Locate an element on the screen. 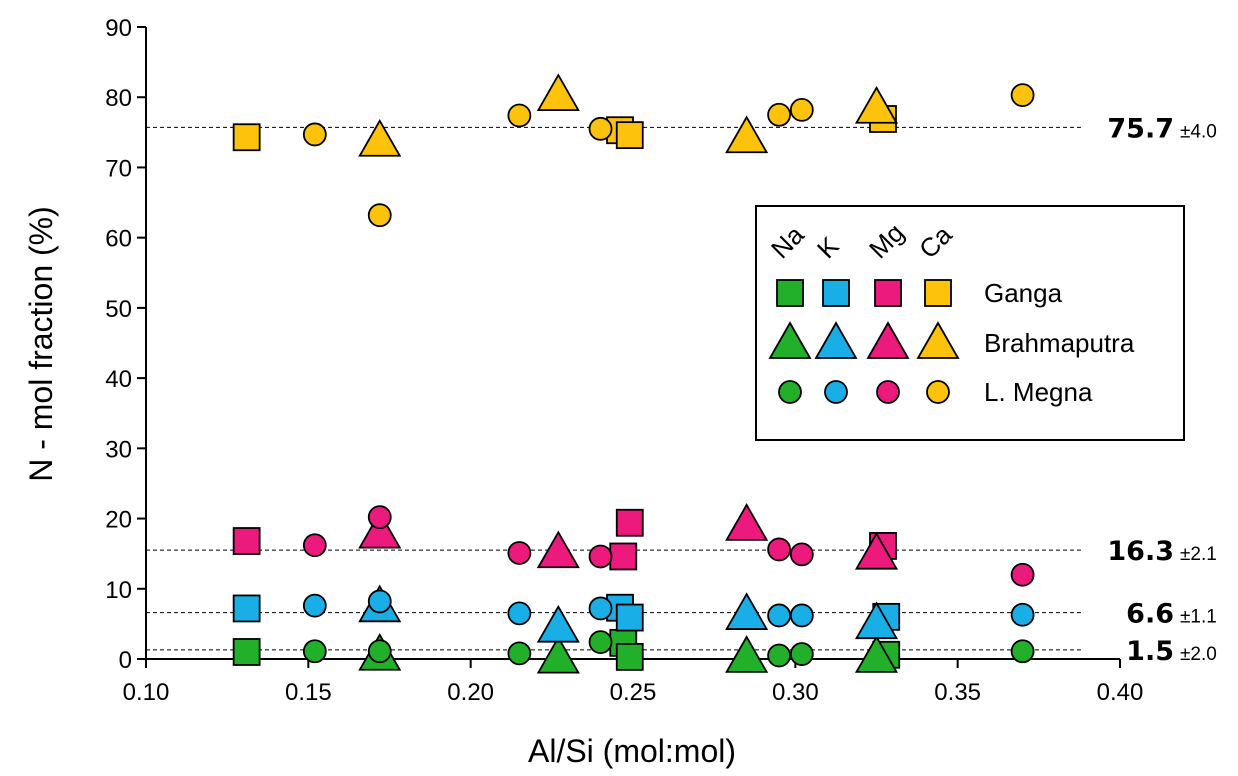  y-tick-label: 50 is located at coordinates (118, 309).